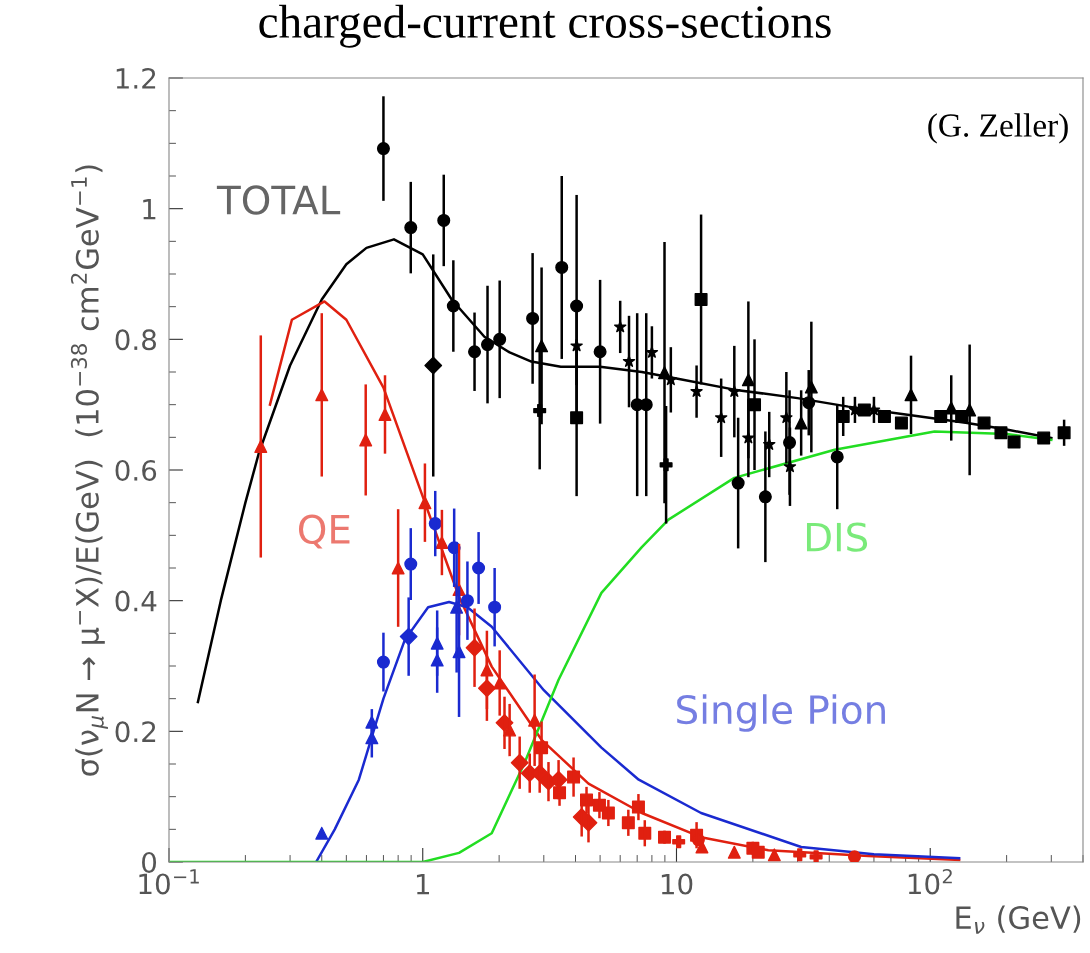 This screenshot has height=953, width=1090. Describe the element at coordinates (135, 340) in the screenshot. I see `y-tick-label: 0.8` at that location.